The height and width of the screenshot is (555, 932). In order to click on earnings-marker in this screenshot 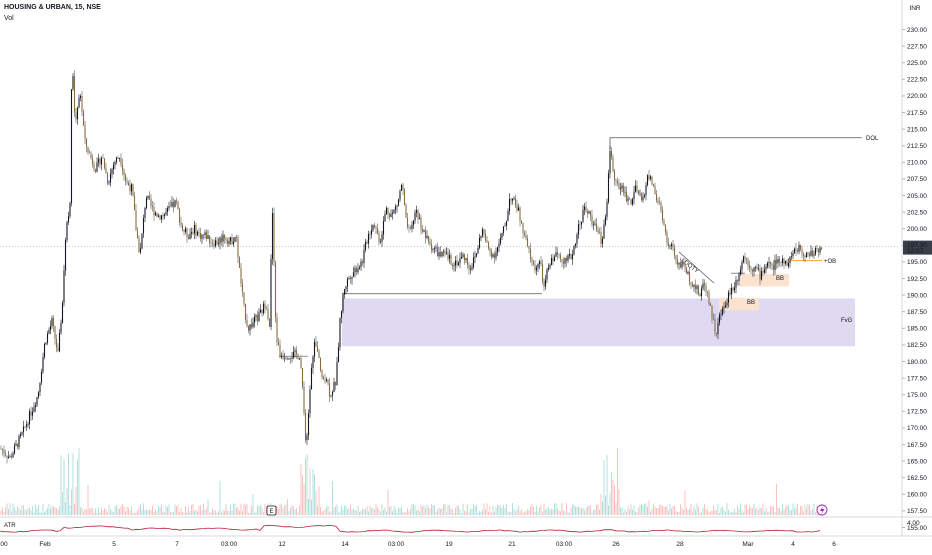, I will do `click(271, 510)`.